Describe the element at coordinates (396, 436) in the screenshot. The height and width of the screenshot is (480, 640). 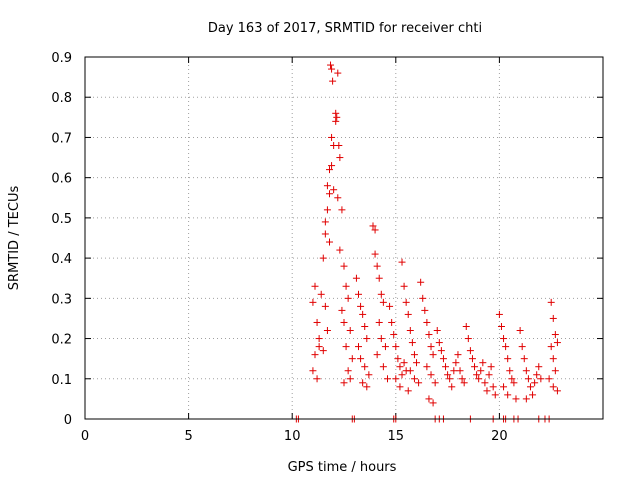
I see `x-tick-label: 15` at that location.